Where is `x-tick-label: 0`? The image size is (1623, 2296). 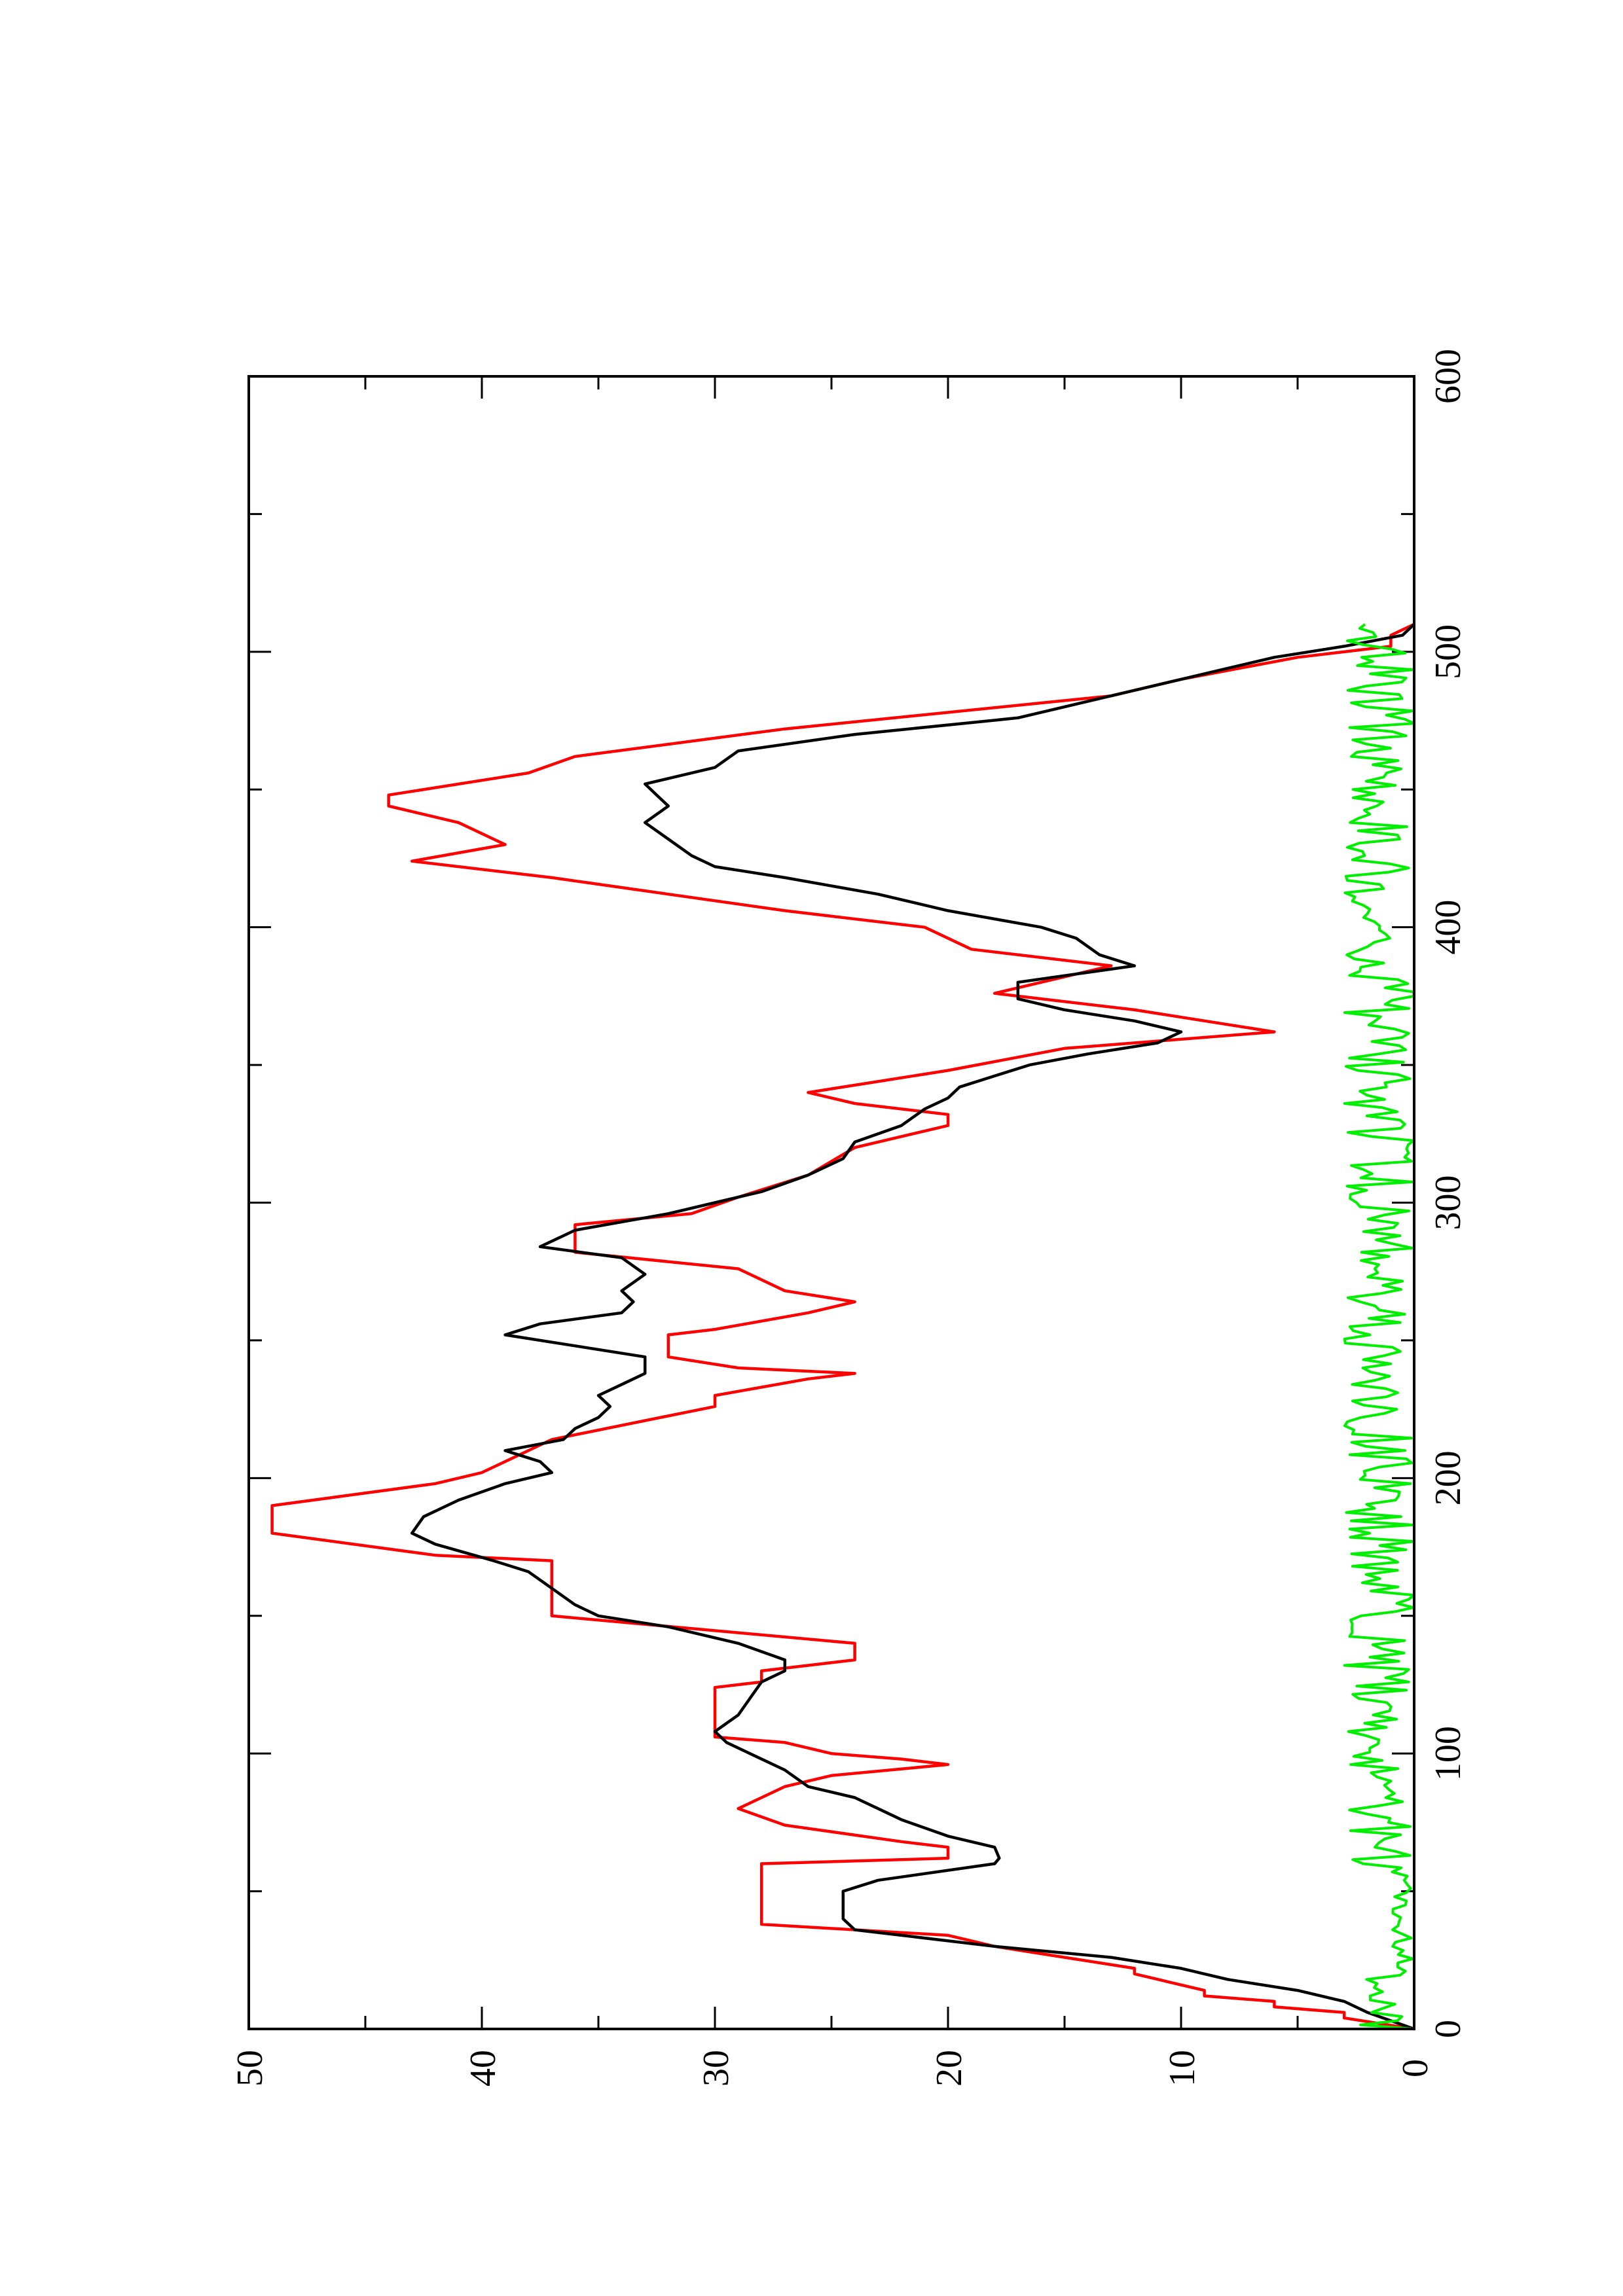
x-tick-label: 0 is located at coordinates (1448, 2029).